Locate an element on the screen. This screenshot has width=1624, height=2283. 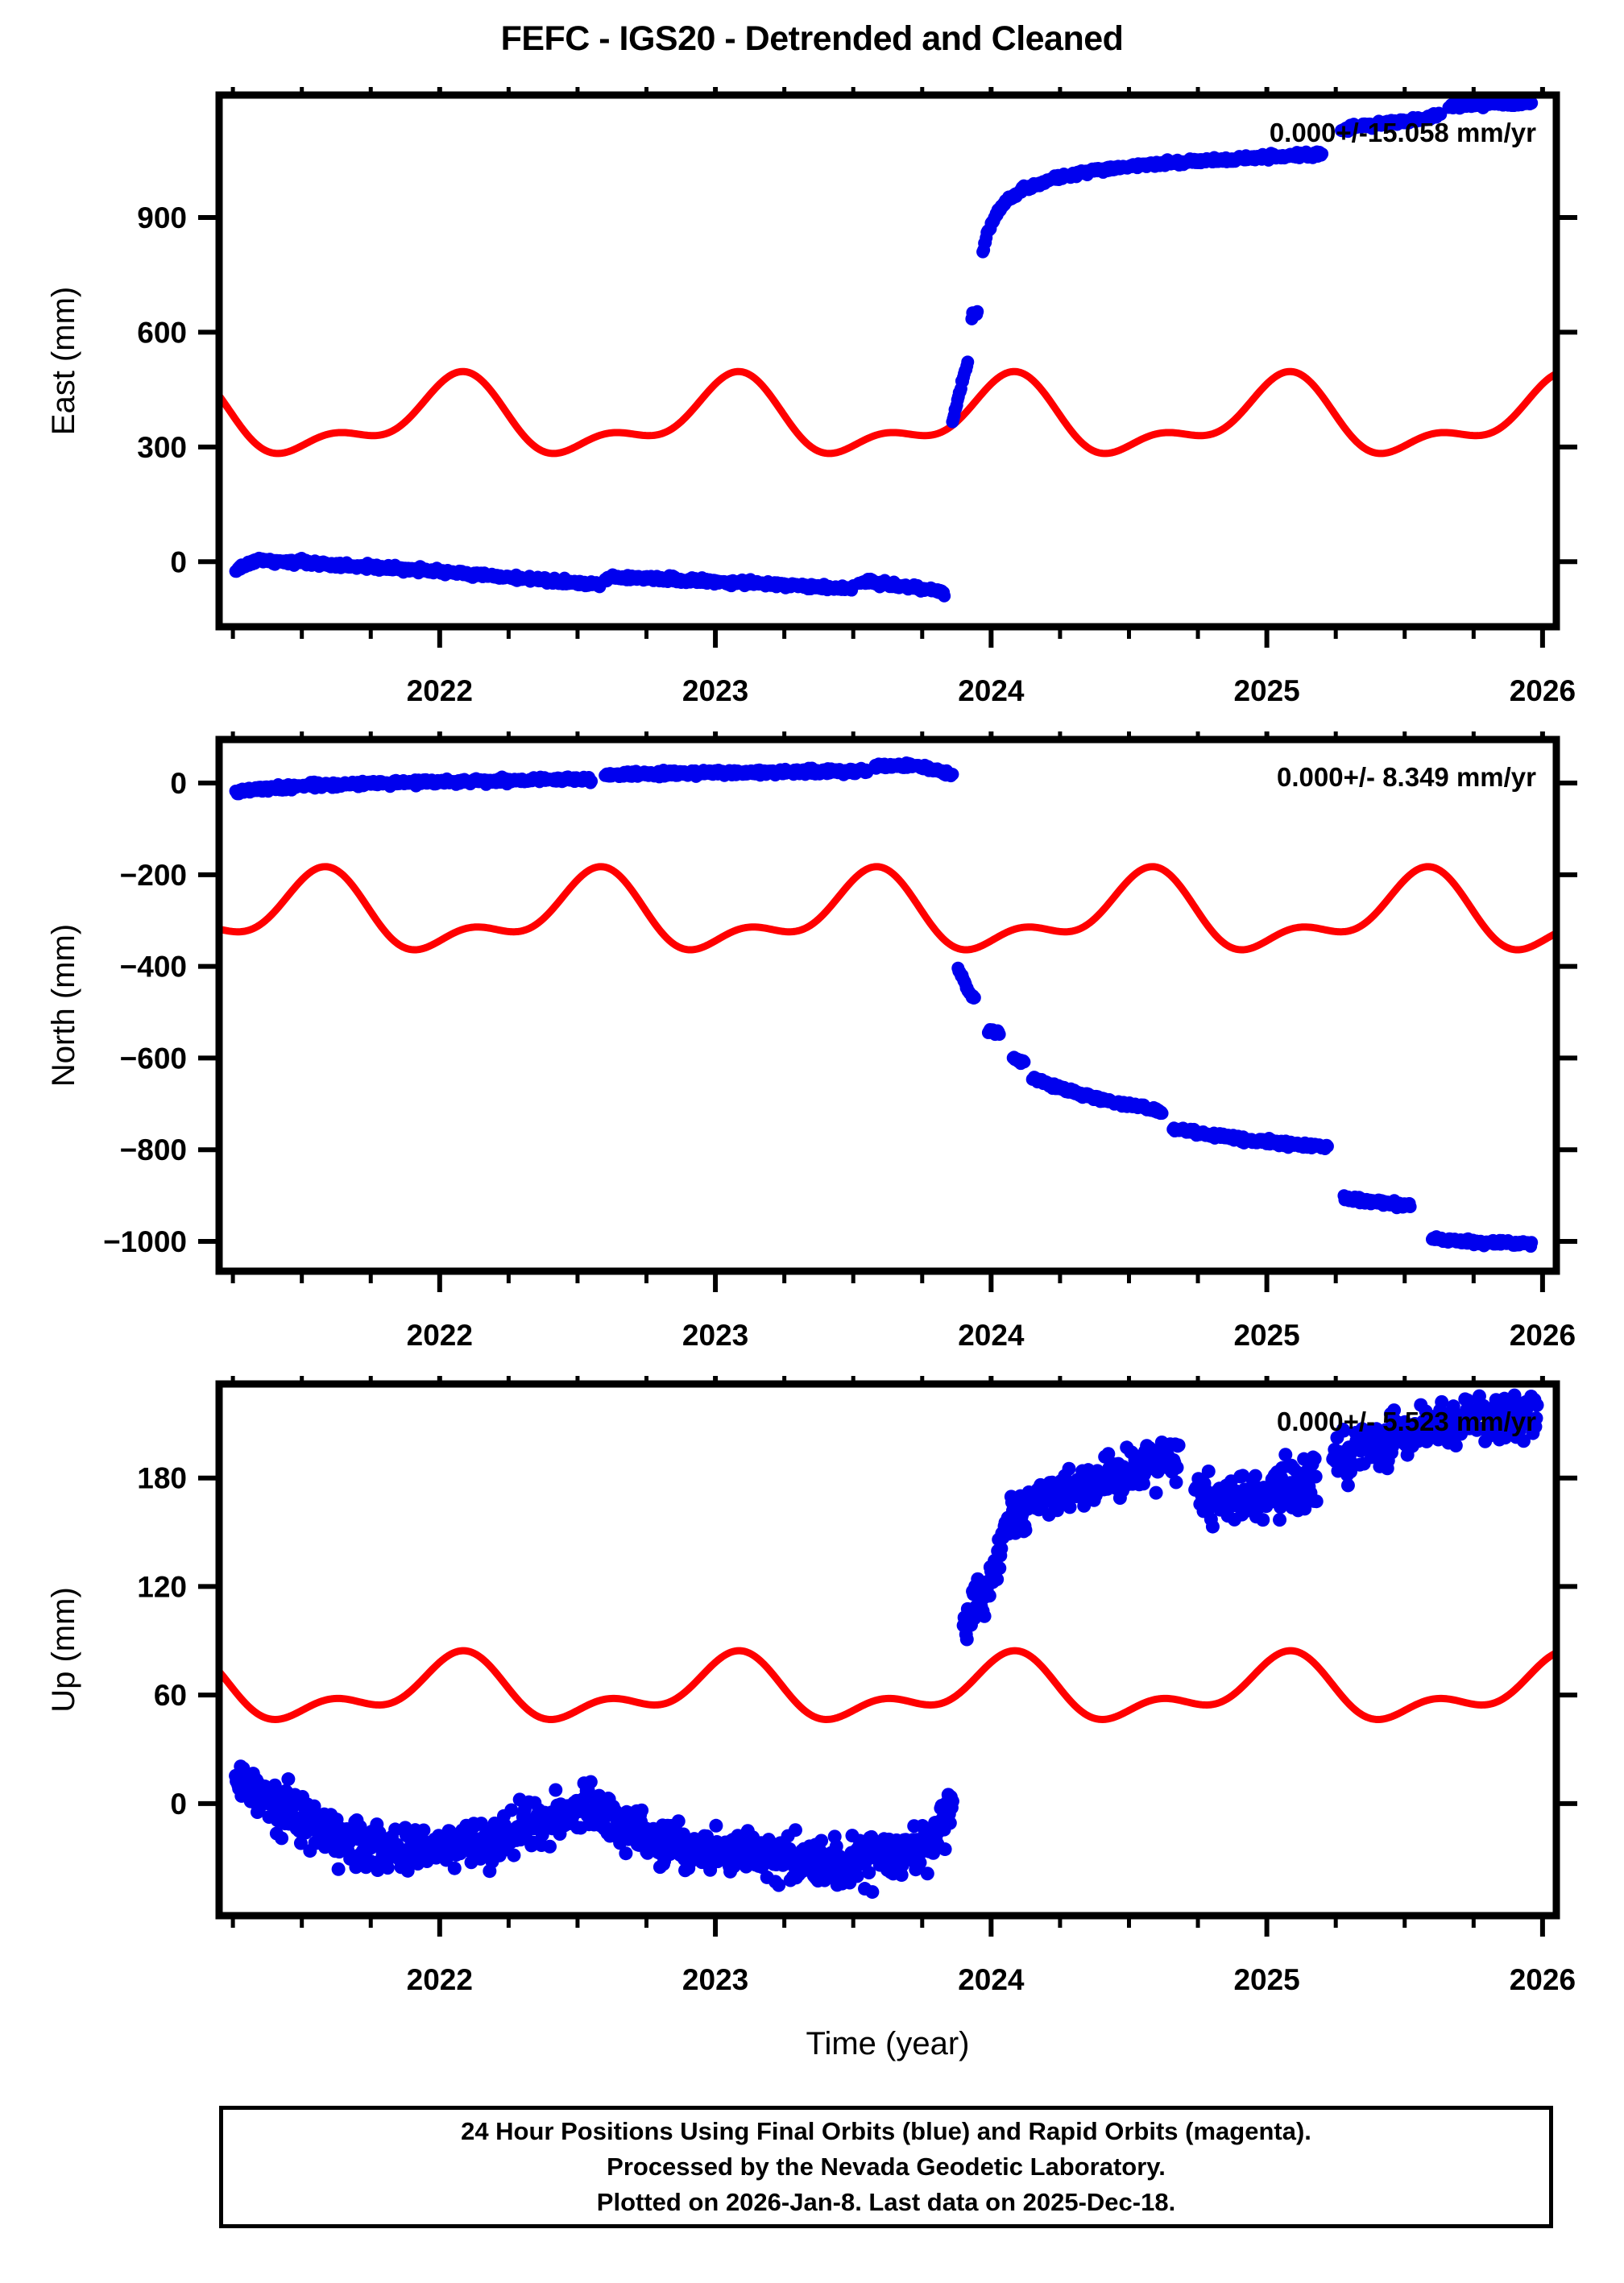
x-axis-title: Time (year) is located at coordinates (888, 2043).